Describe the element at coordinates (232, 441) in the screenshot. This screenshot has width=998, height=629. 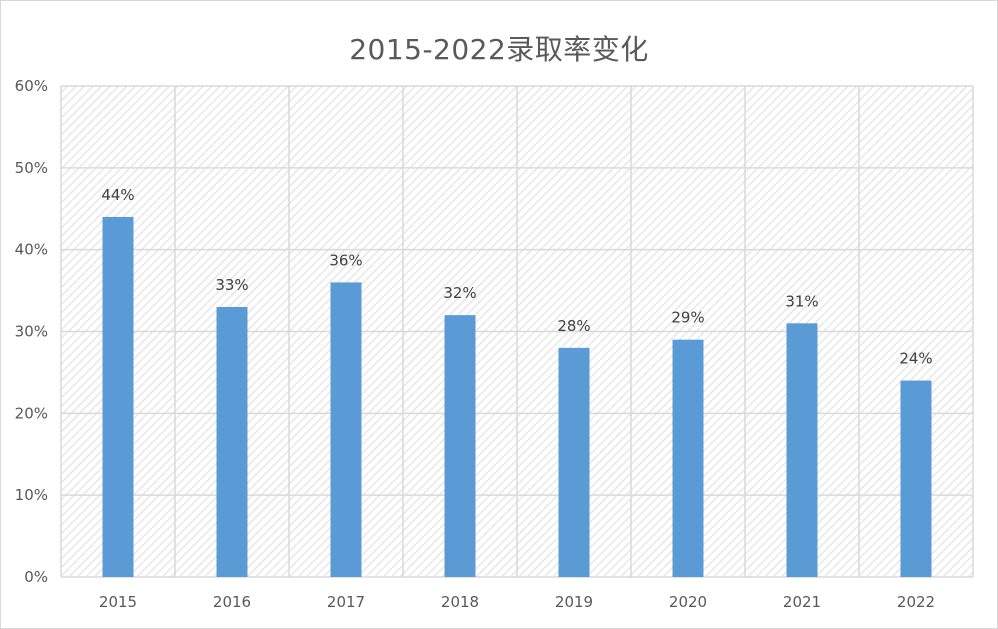
I see `bar-2016` at that location.